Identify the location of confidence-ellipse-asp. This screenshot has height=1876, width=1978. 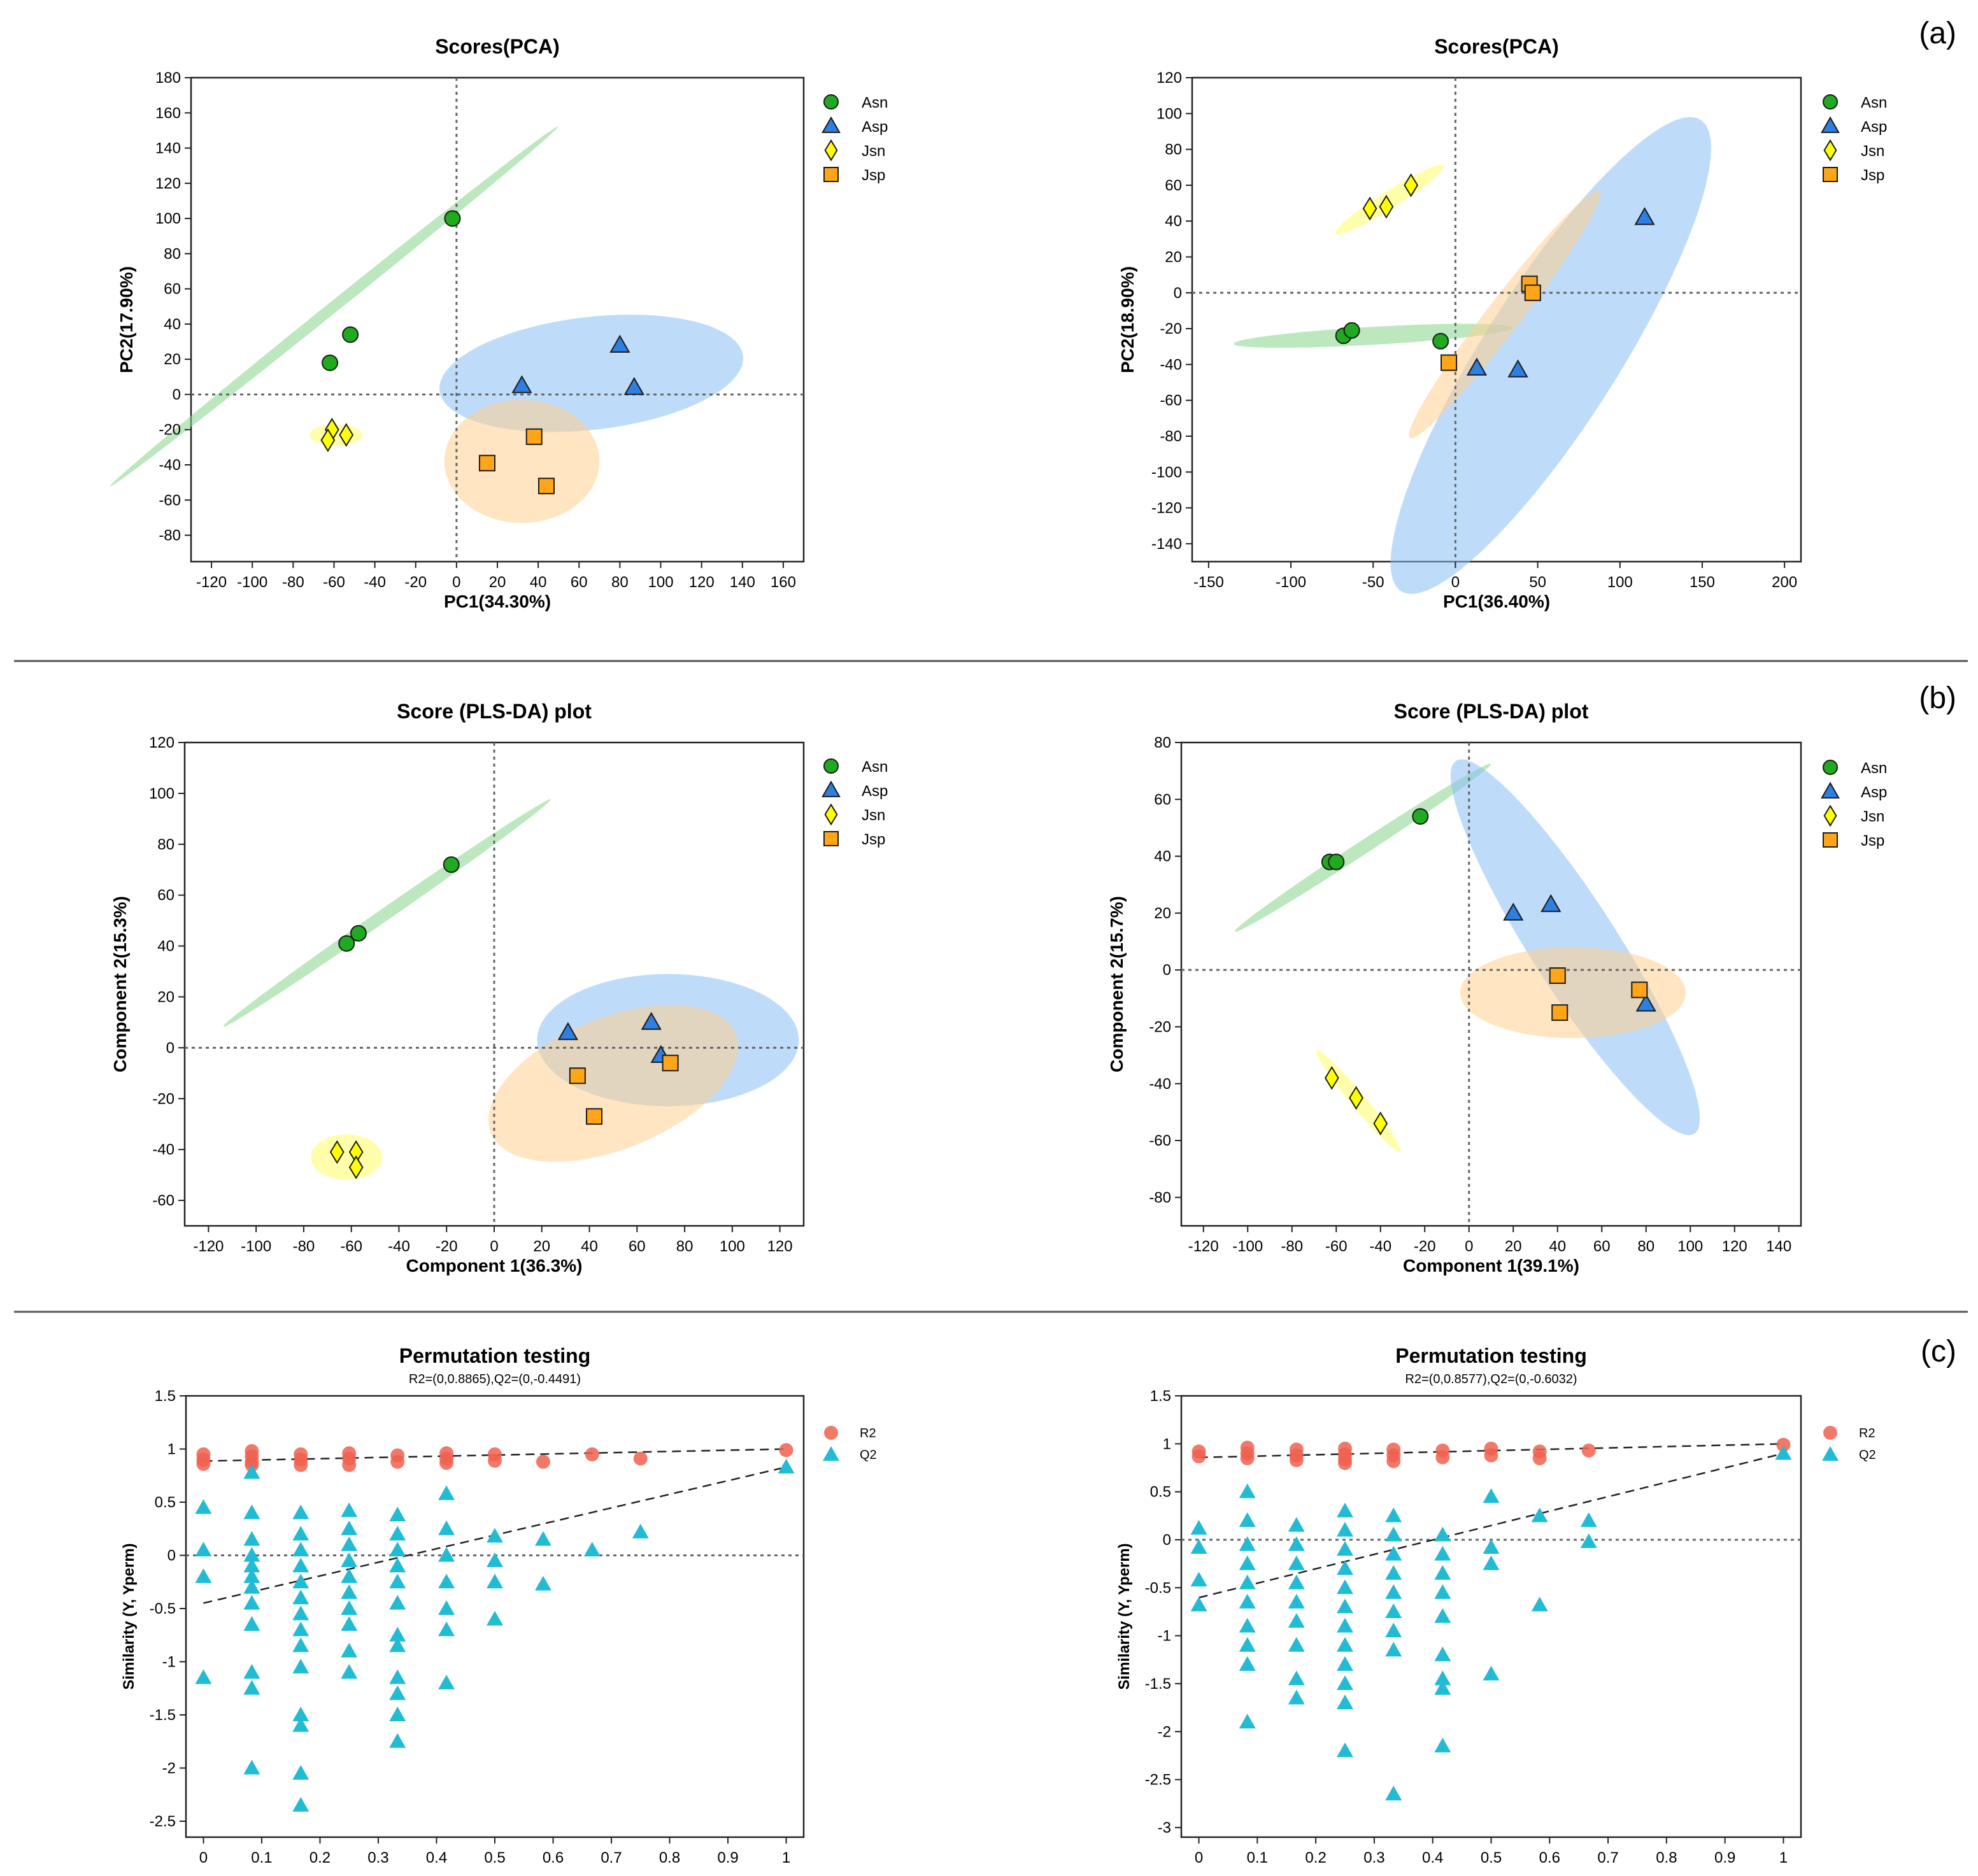
(1550, 356).